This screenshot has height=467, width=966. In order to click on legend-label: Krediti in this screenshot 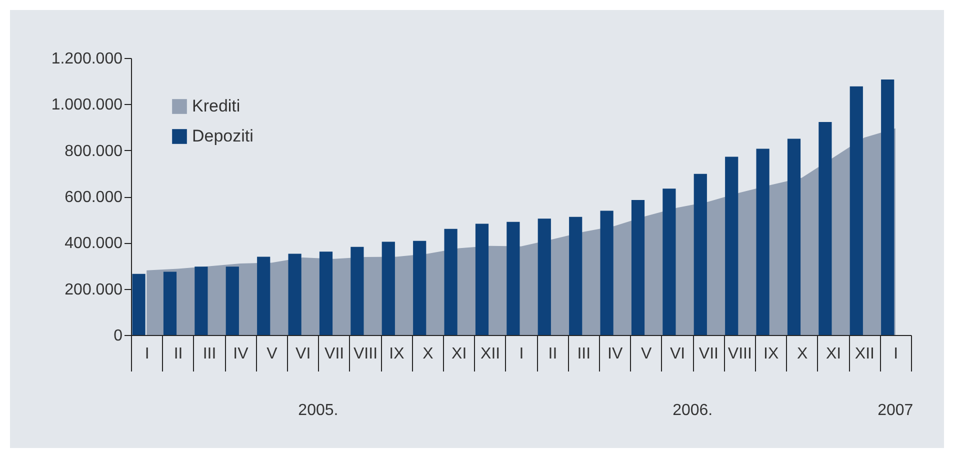, I will do `click(216, 106)`.